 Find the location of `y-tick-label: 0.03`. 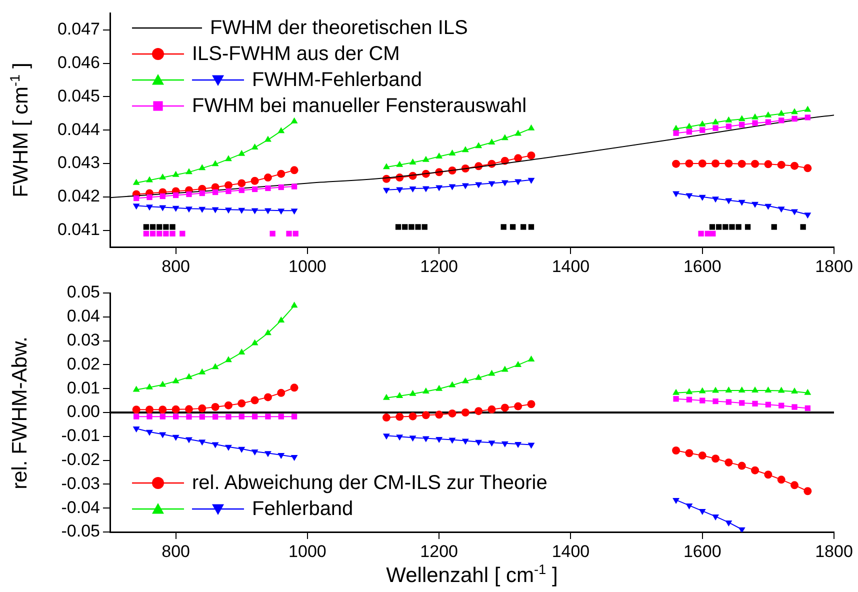

y-tick-label: 0.03 is located at coordinates (83, 340).